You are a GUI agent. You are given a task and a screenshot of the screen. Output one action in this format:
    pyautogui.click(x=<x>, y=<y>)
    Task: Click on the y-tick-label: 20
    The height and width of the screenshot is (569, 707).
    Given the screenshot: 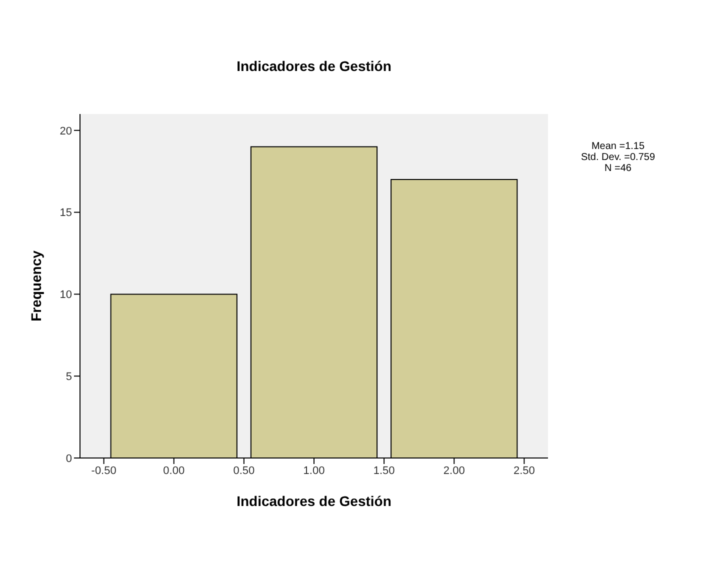 What is the action you would take?
    pyautogui.click(x=66, y=131)
    